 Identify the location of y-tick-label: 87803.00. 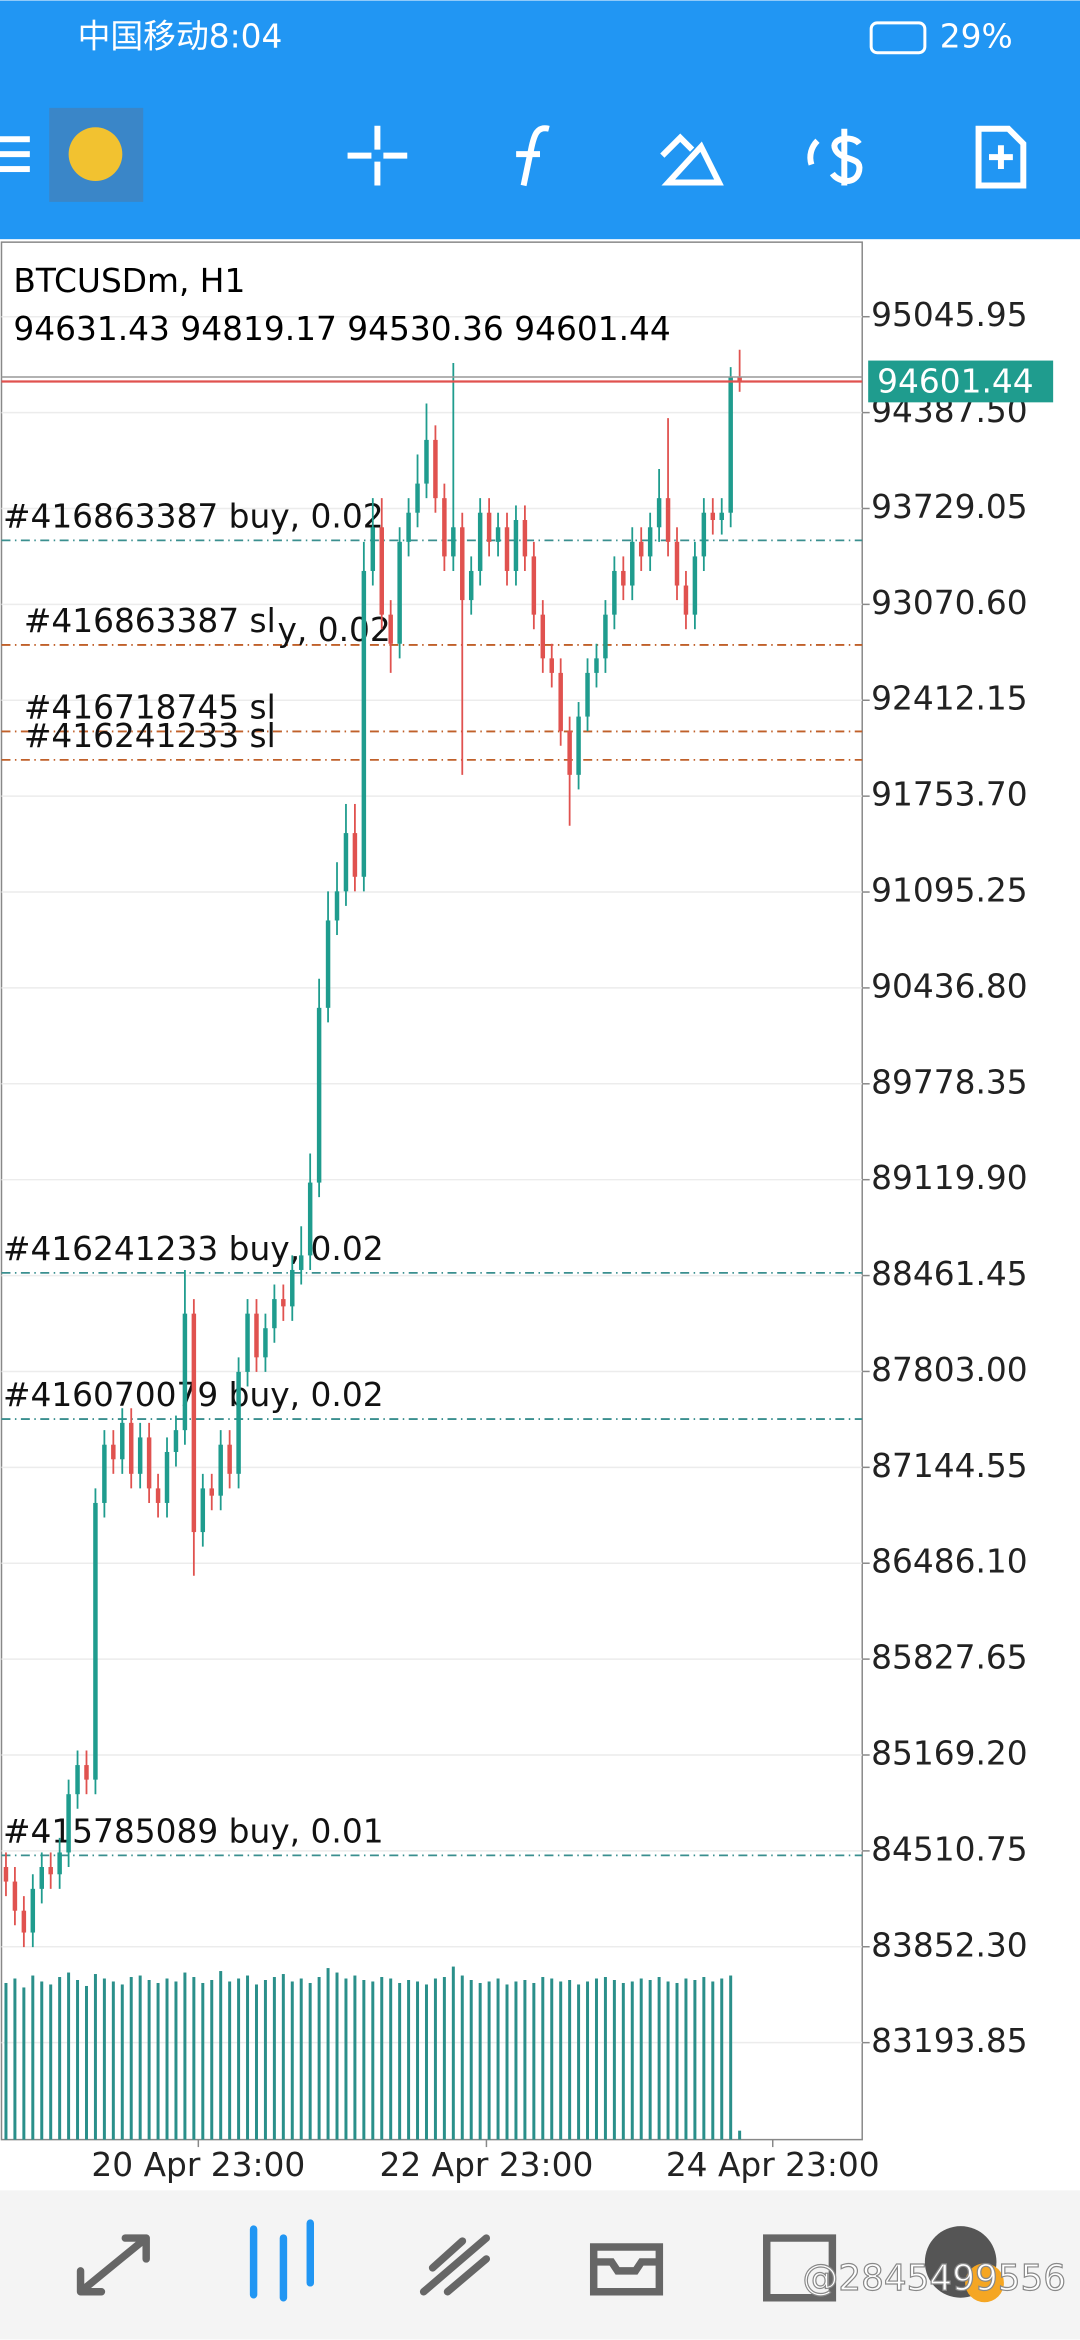
(949, 1370).